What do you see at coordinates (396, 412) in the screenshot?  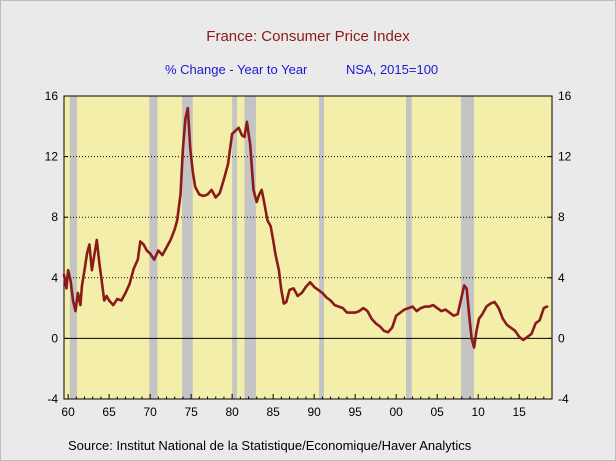 I see `x-tick-label: 00` at bounding box center [396, 412].